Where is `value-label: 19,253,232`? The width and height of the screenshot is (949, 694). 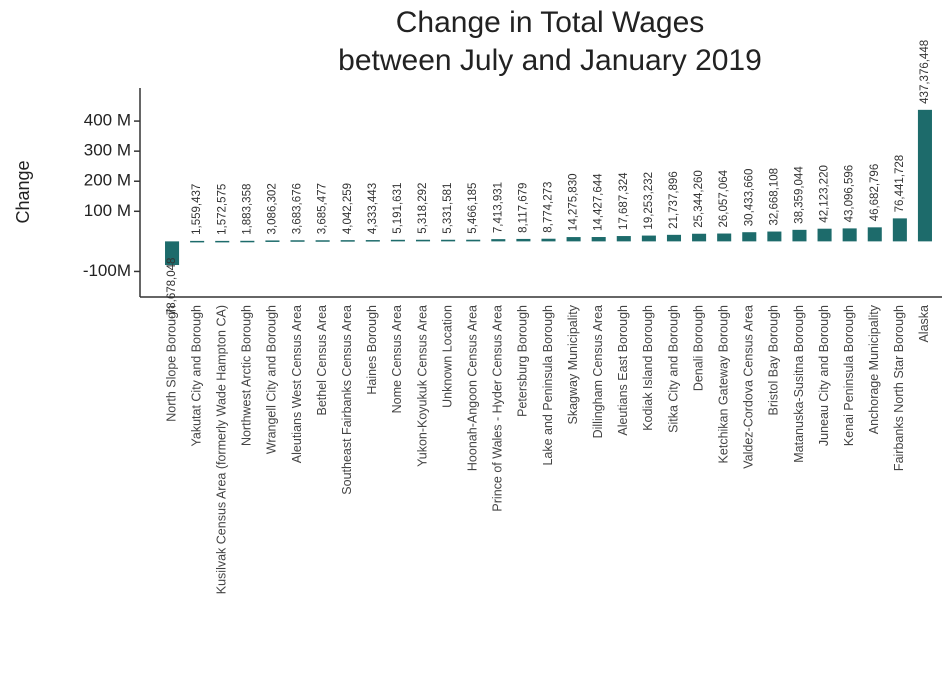
value-label: 19,253,232 is located at coordinates (649, 201).